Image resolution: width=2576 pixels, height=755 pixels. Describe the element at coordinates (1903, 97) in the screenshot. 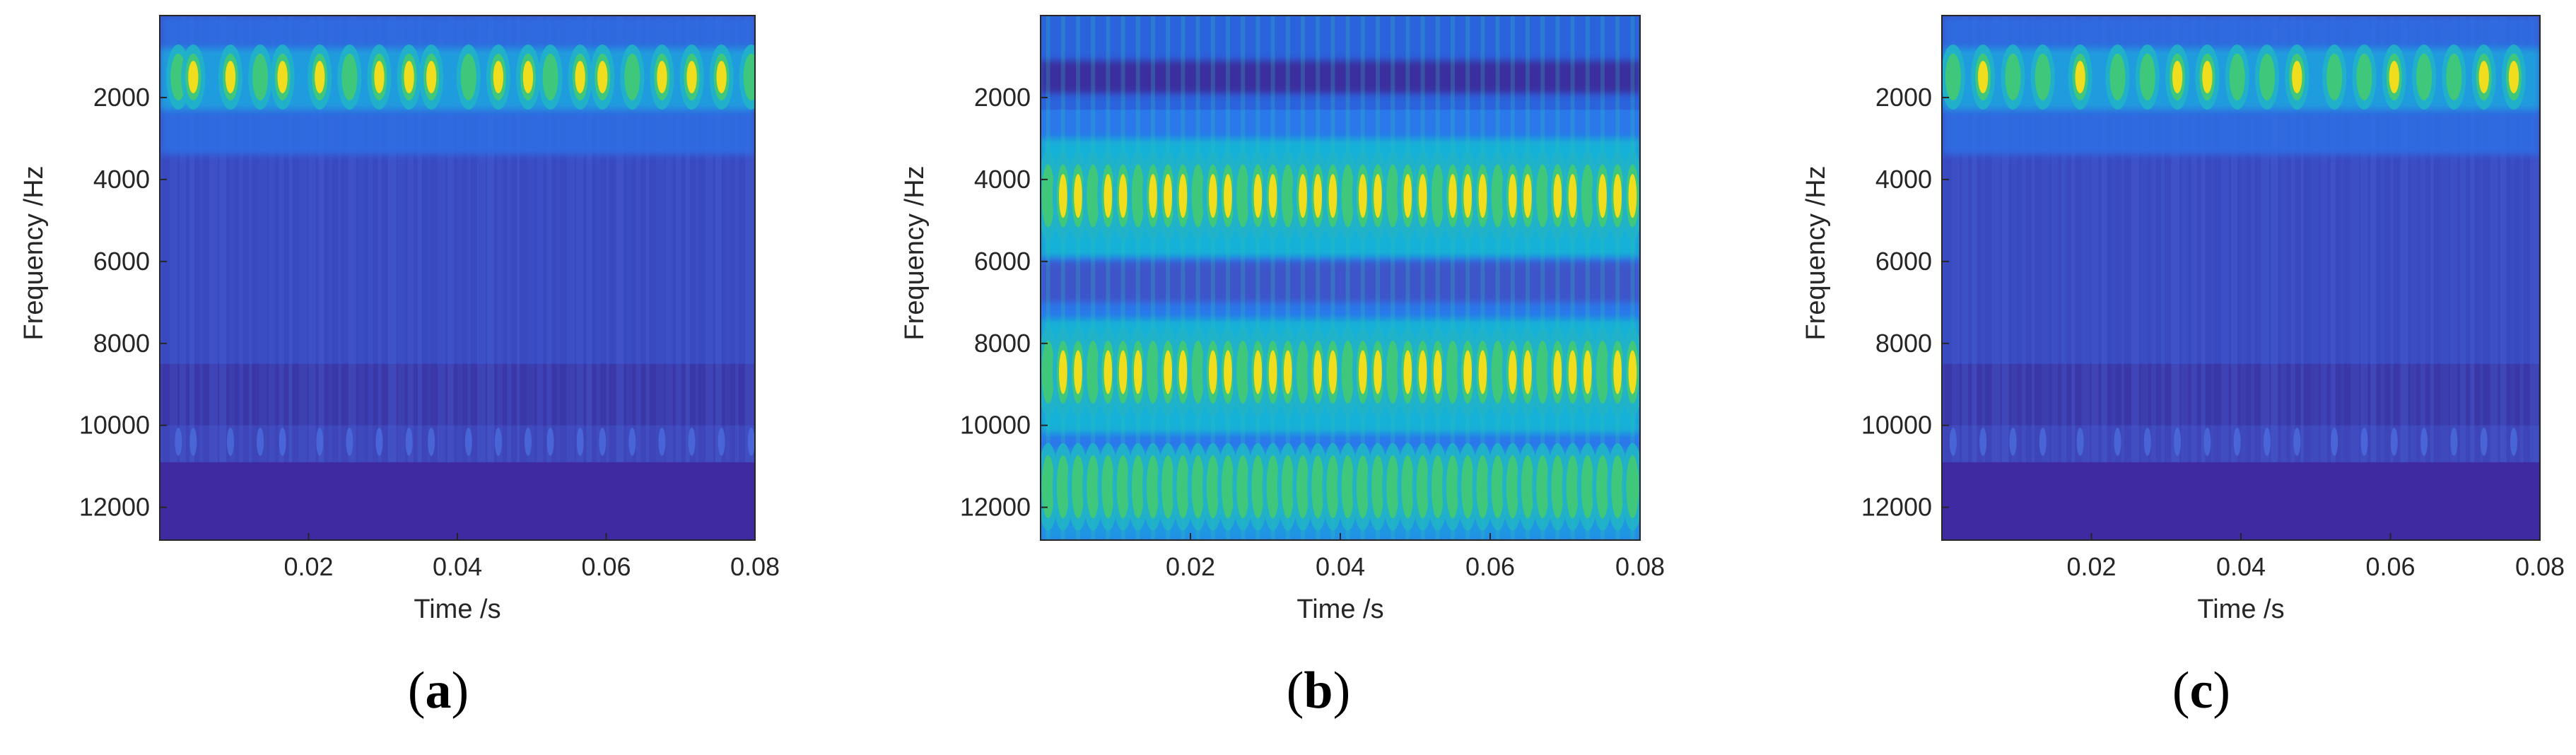

I see `y-tick-label: 2000` at that location.